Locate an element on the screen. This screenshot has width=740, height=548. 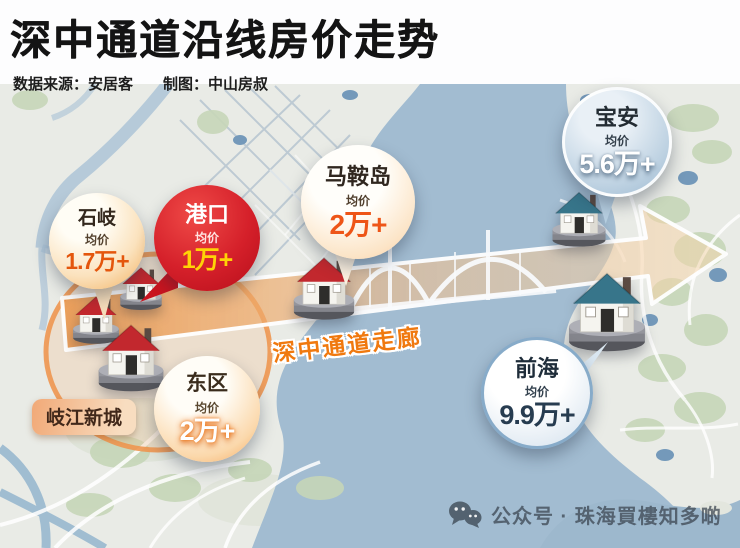
district-name: 宝安 is located at coordinates (616, 117).